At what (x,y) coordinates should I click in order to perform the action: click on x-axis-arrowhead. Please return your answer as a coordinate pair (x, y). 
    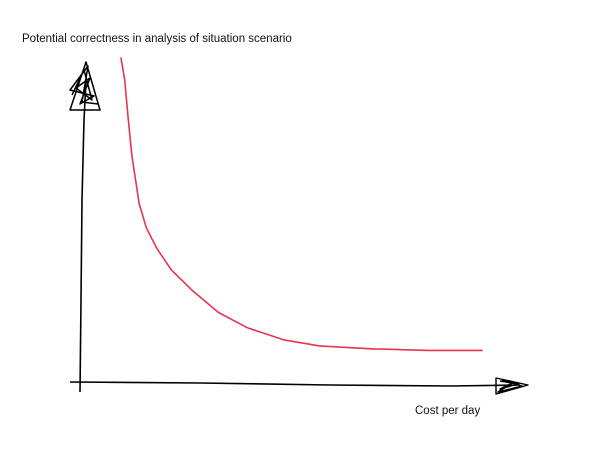
    Looking at the image, I should click on (512, 386).